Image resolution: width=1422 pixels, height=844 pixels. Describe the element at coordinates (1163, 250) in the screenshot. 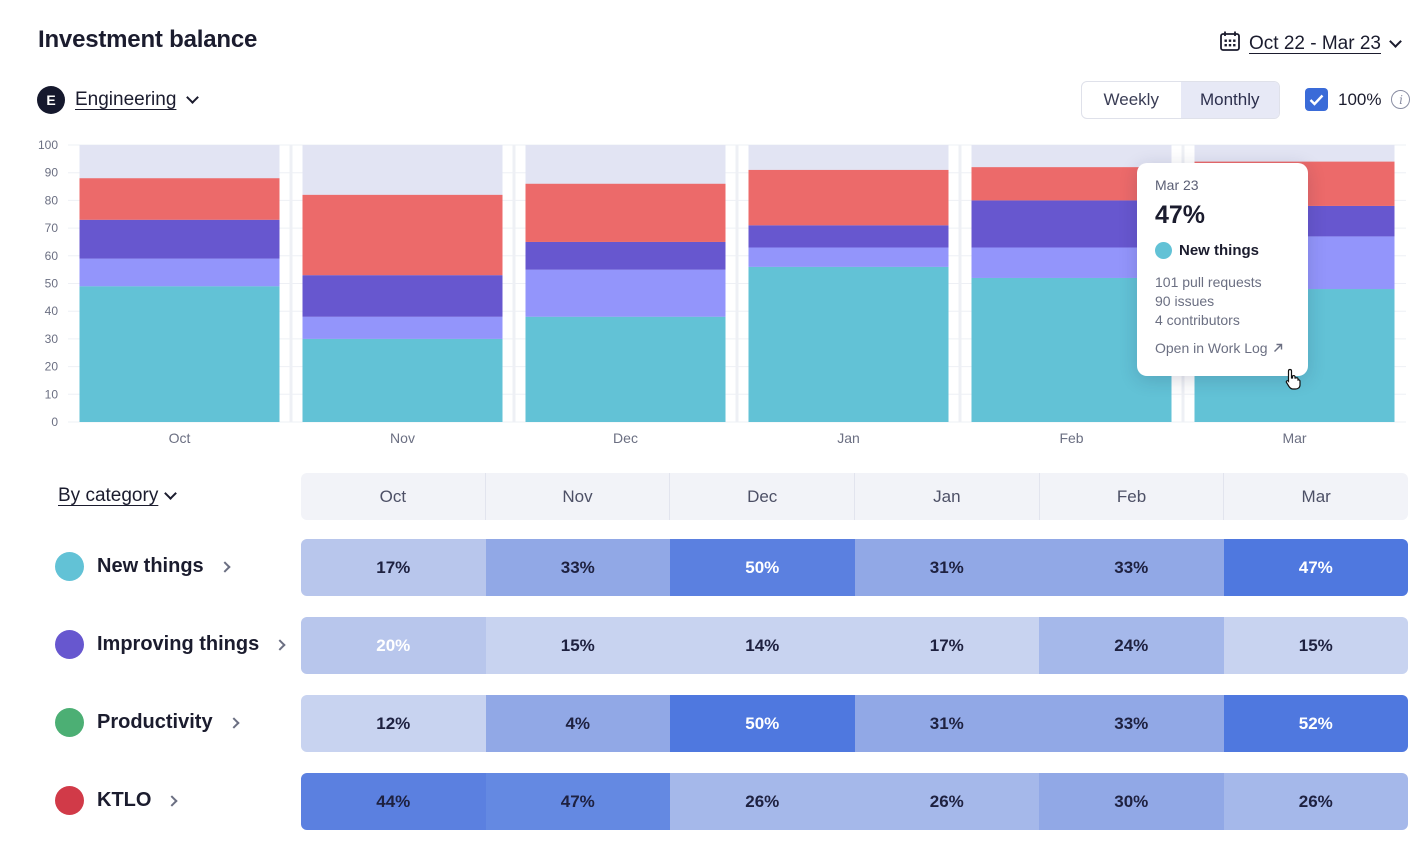

I see `tooltip-series-dot` at that location.